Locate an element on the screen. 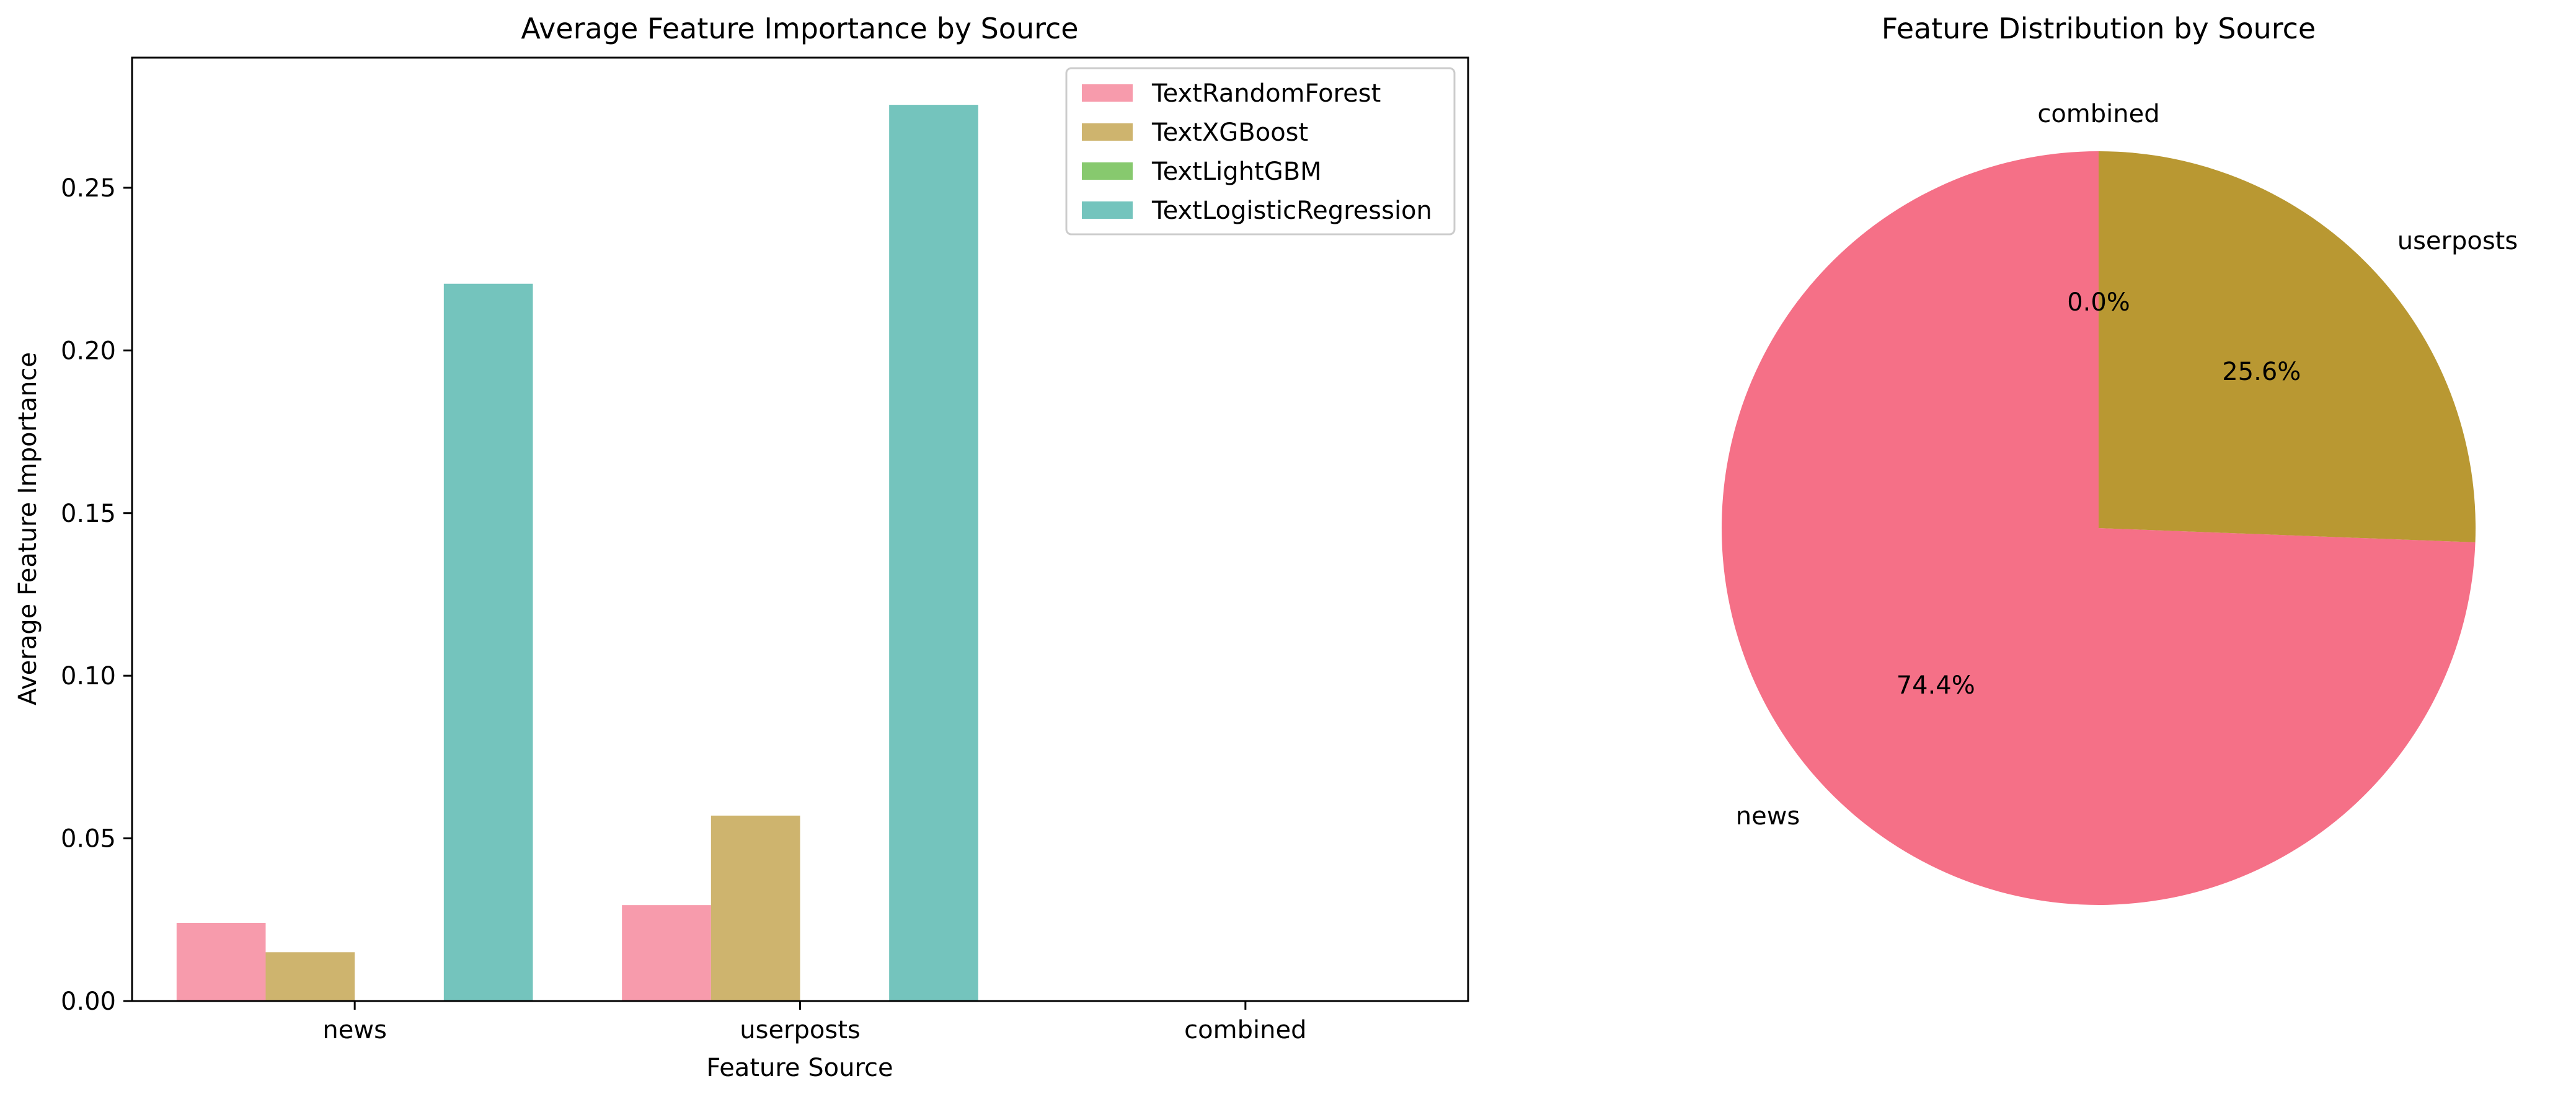  y-tick-label: 0.05 is located at coordinates (88, 839).